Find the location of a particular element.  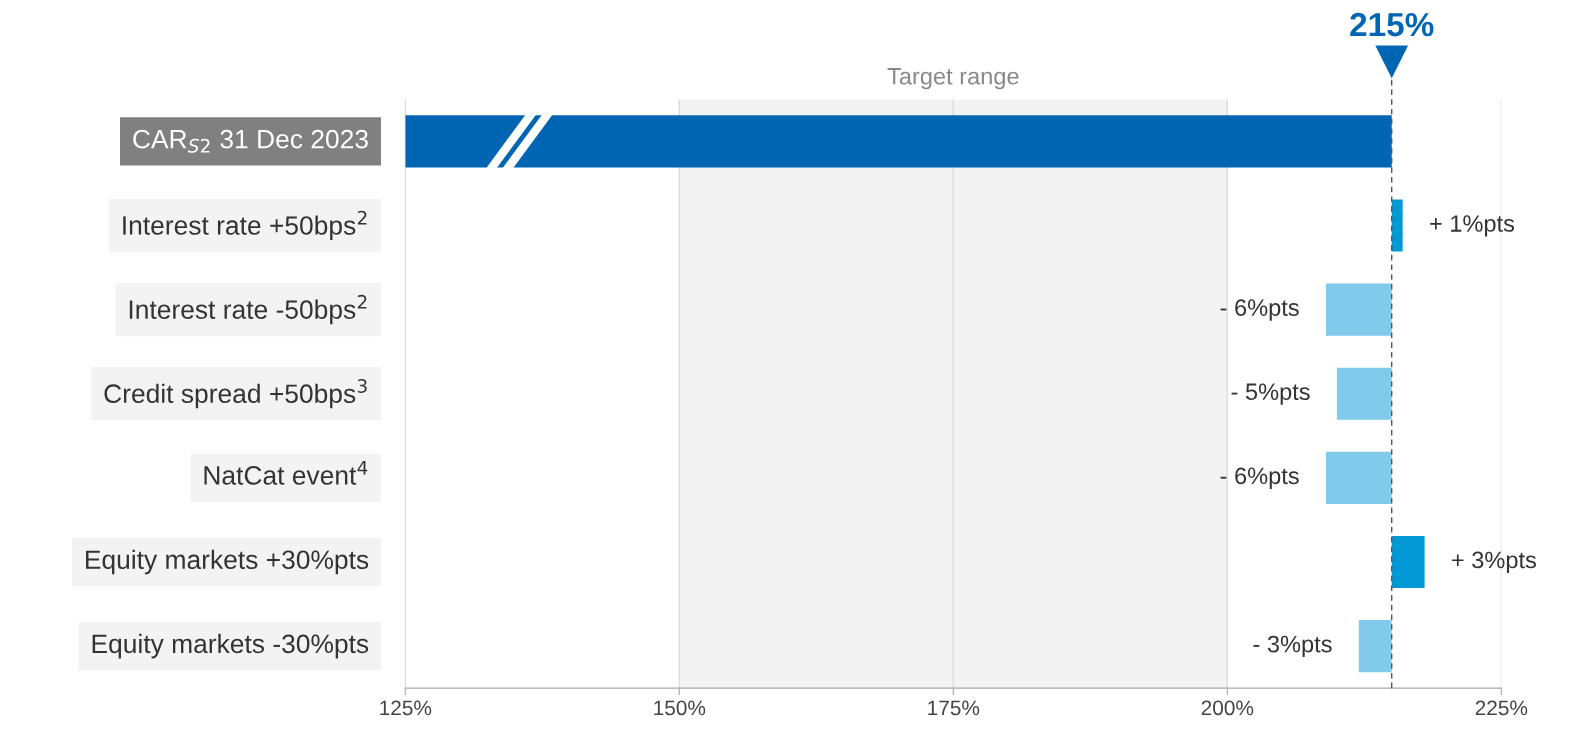

y-tick-label: Interest rate +50bps$^{2}$ is located at coordinates (245, 225).